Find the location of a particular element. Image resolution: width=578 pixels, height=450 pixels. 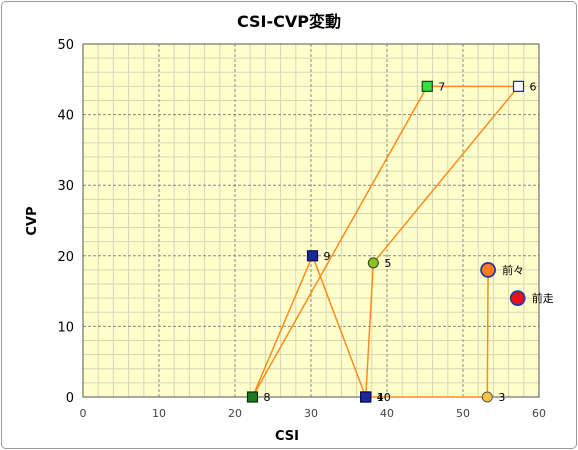

point-label-9: 9 is located at coordinates (327, 256).